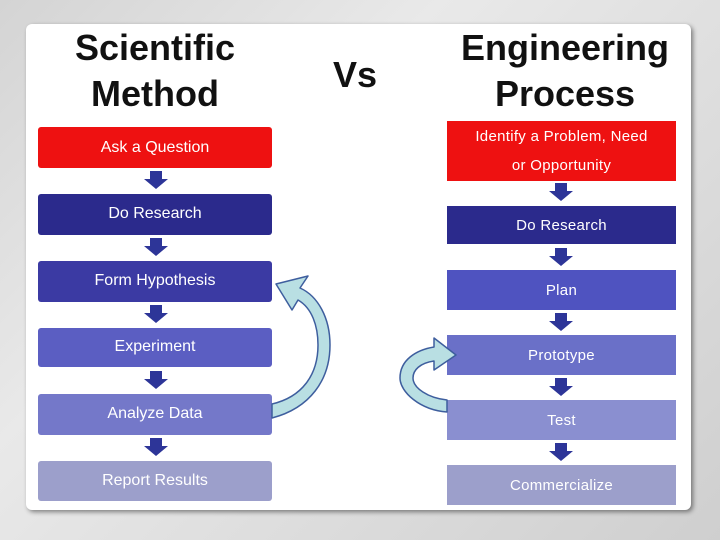 This screenshot has width=720, height=540. I want to click on step-analyze-data: Analyze Data, so click(155, 414).